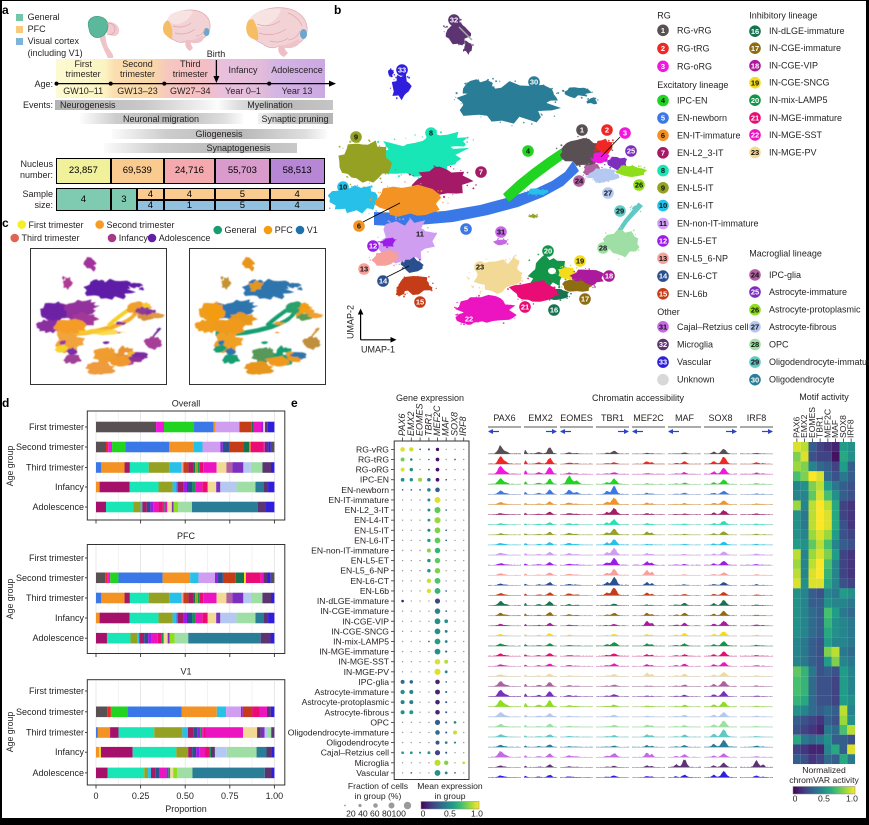 Image resolution: width=869 pixels, height=825 pixels. Describe the element at coordinates (785, 275) in the screenshot. I see `svg-text: IPC-glia` at that location.